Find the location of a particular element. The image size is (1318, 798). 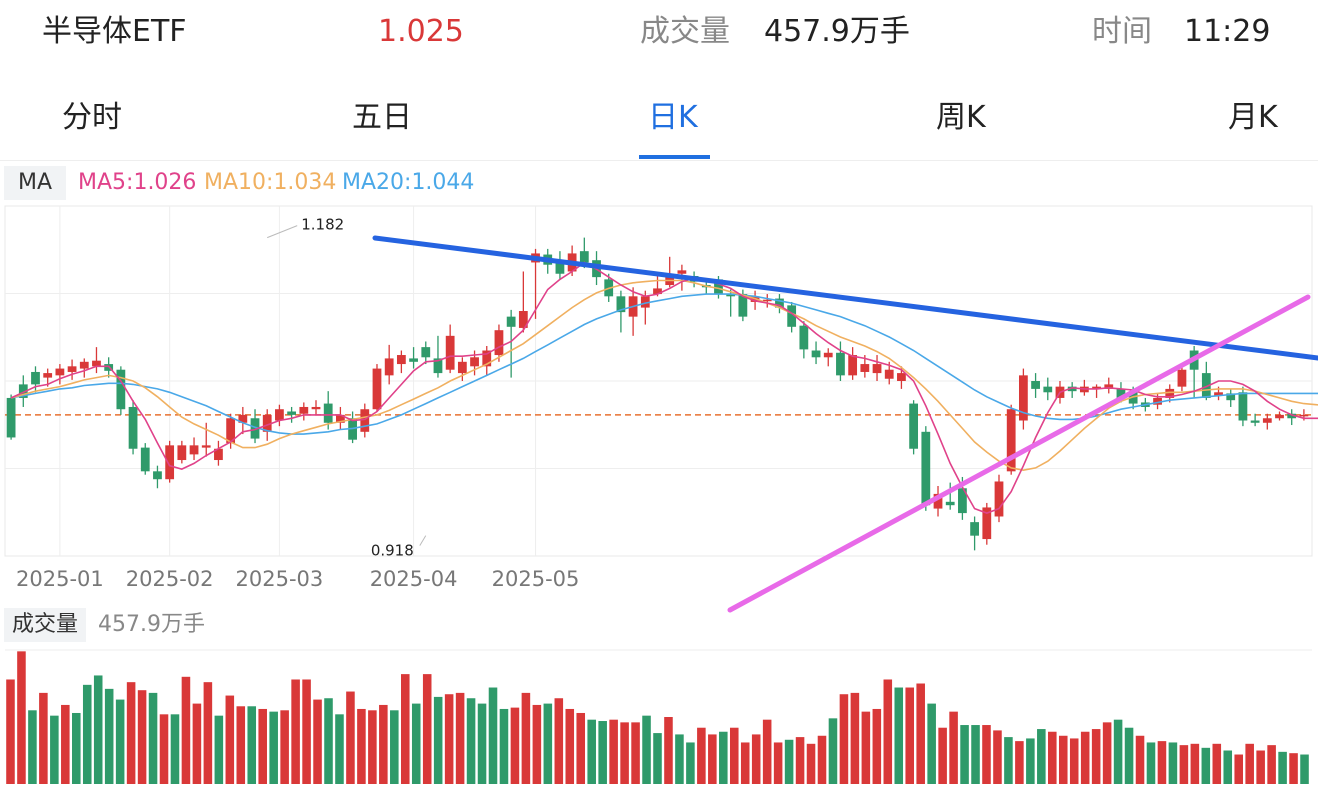

ma10-value: MA10:1.034 is located at coordinates (270, 182).